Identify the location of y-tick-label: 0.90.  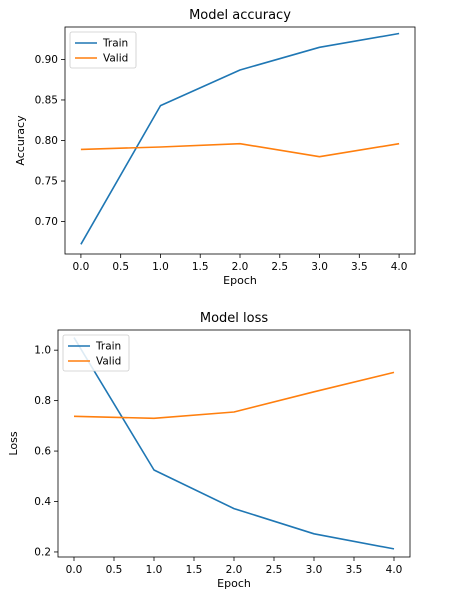
(46, 60).